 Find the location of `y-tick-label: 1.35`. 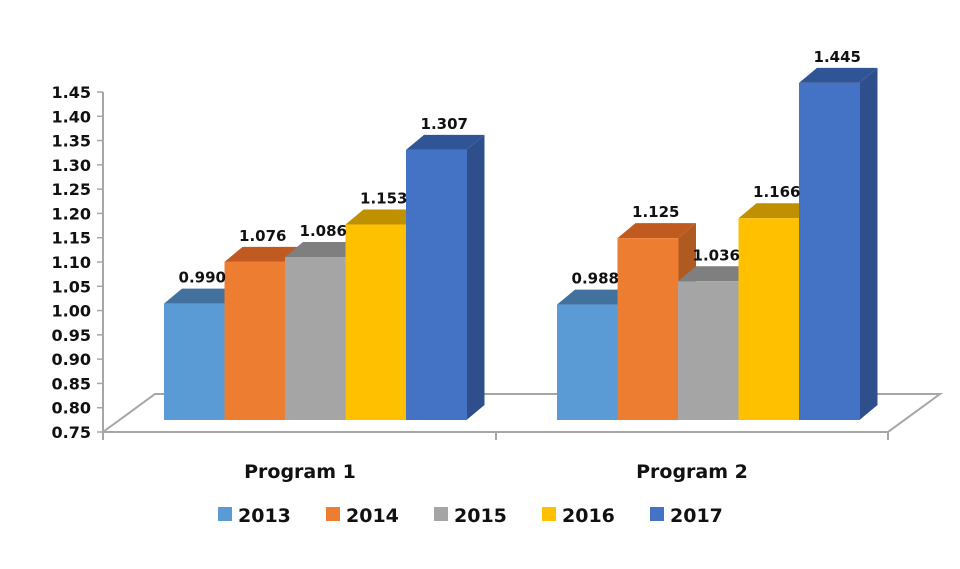

y-tick-label: 1.35 is located at coordinates (71, 141).